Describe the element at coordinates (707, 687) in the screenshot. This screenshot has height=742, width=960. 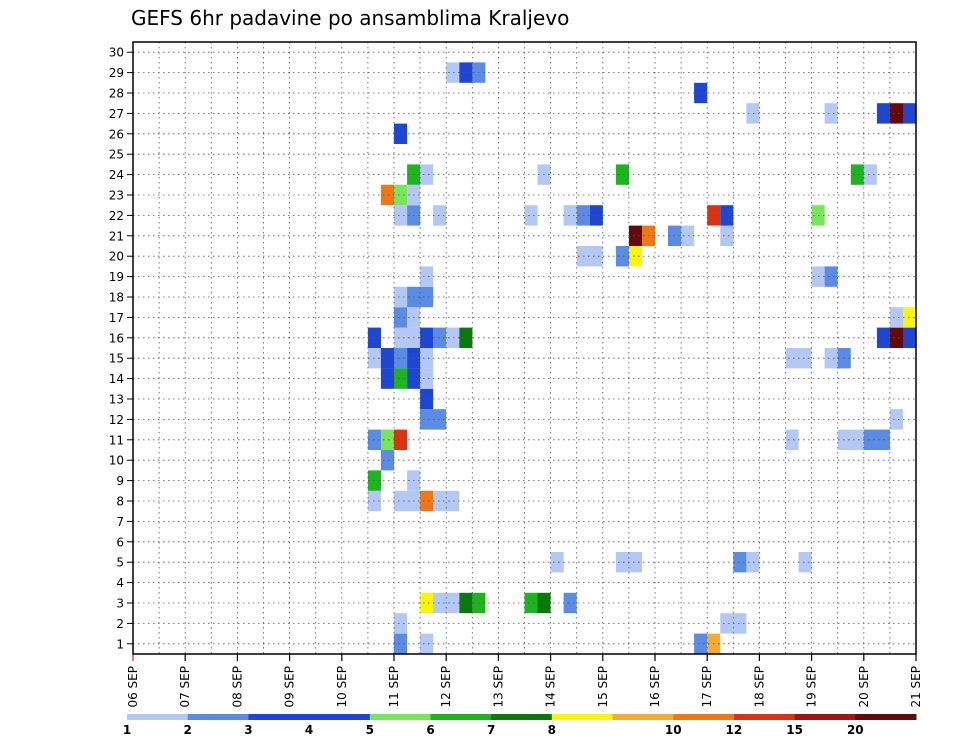
I see `x-tick-label: 17 SEP` at that location.